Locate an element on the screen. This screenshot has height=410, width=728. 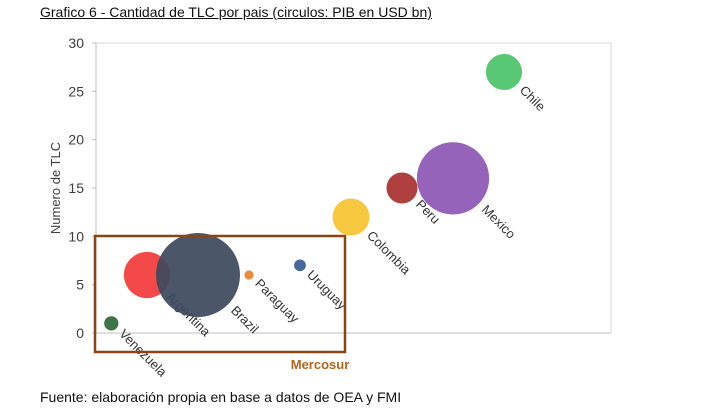
bubble-label-colombia: Colombia is located at coordinates (389, 253).